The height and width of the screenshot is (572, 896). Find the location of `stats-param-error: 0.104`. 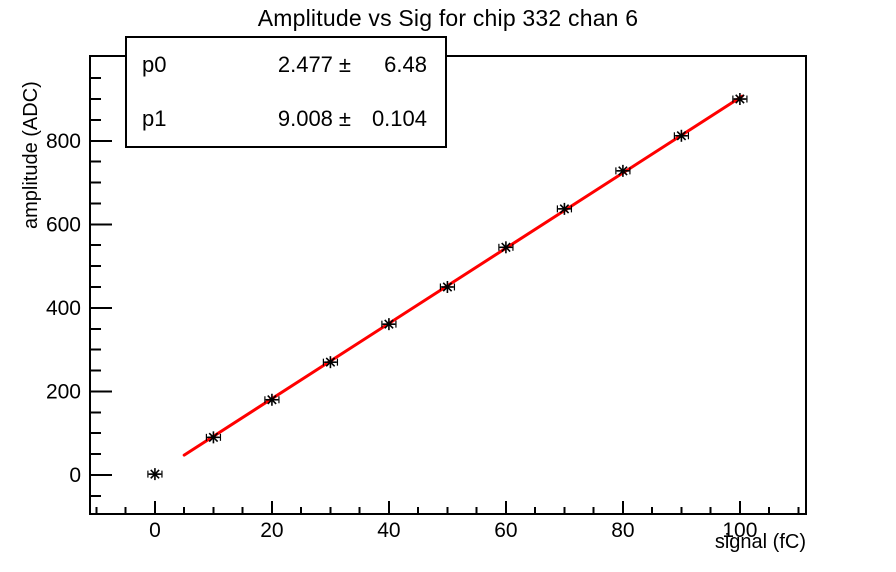

stats-param-error: 0.104 is located at coordinates (399, 118).